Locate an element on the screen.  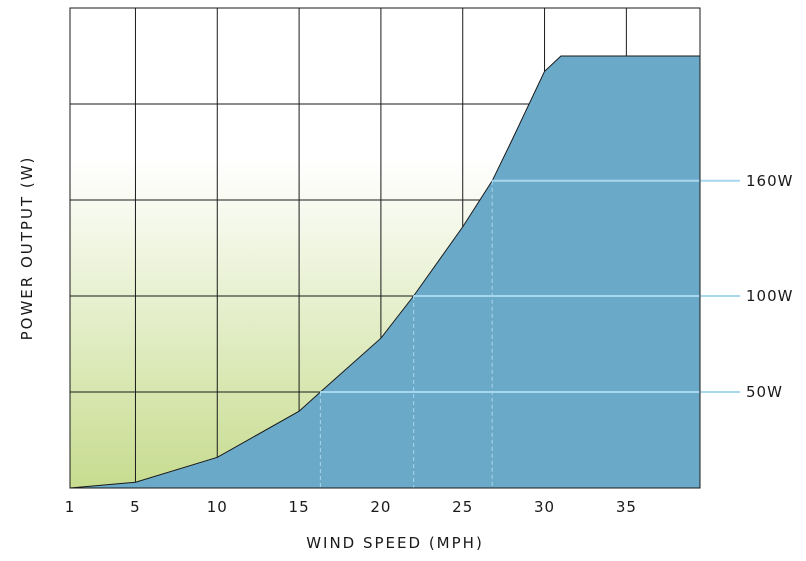
x-tick-label: 10 is located at coordinates (217, 507).